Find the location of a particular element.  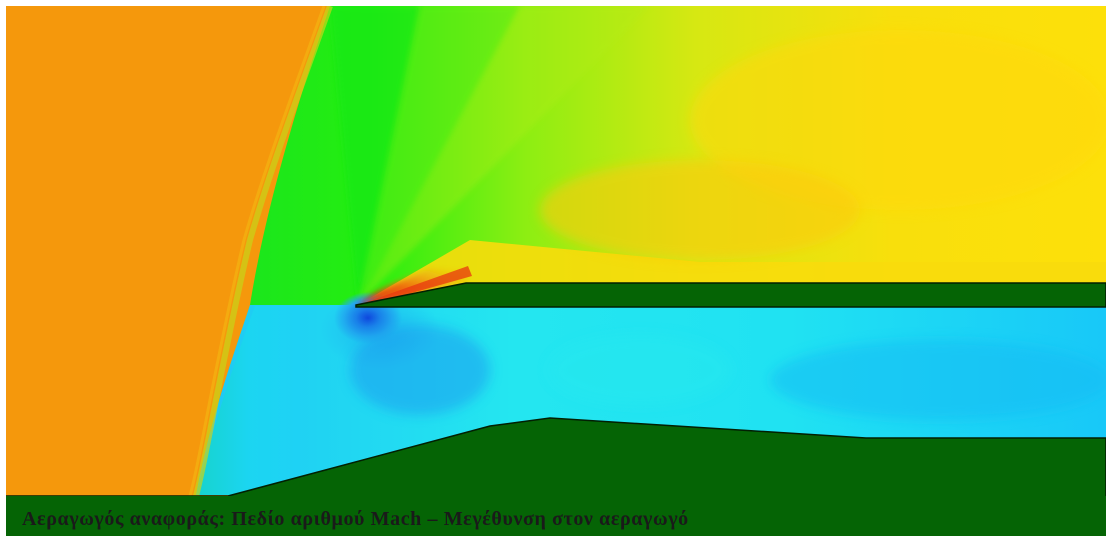

bow-shock is located at coordinates (263, 251).